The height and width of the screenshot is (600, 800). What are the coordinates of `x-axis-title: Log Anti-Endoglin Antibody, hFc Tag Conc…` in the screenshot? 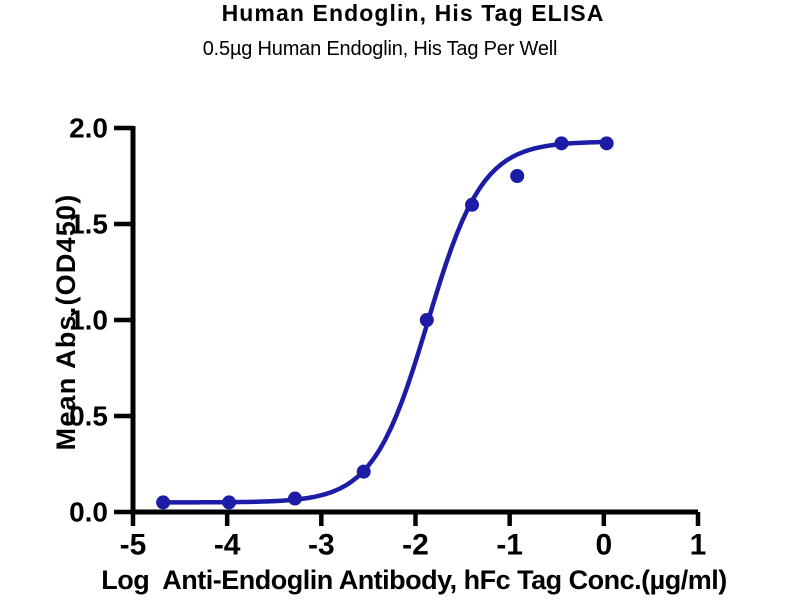 It's located at (413, 580).